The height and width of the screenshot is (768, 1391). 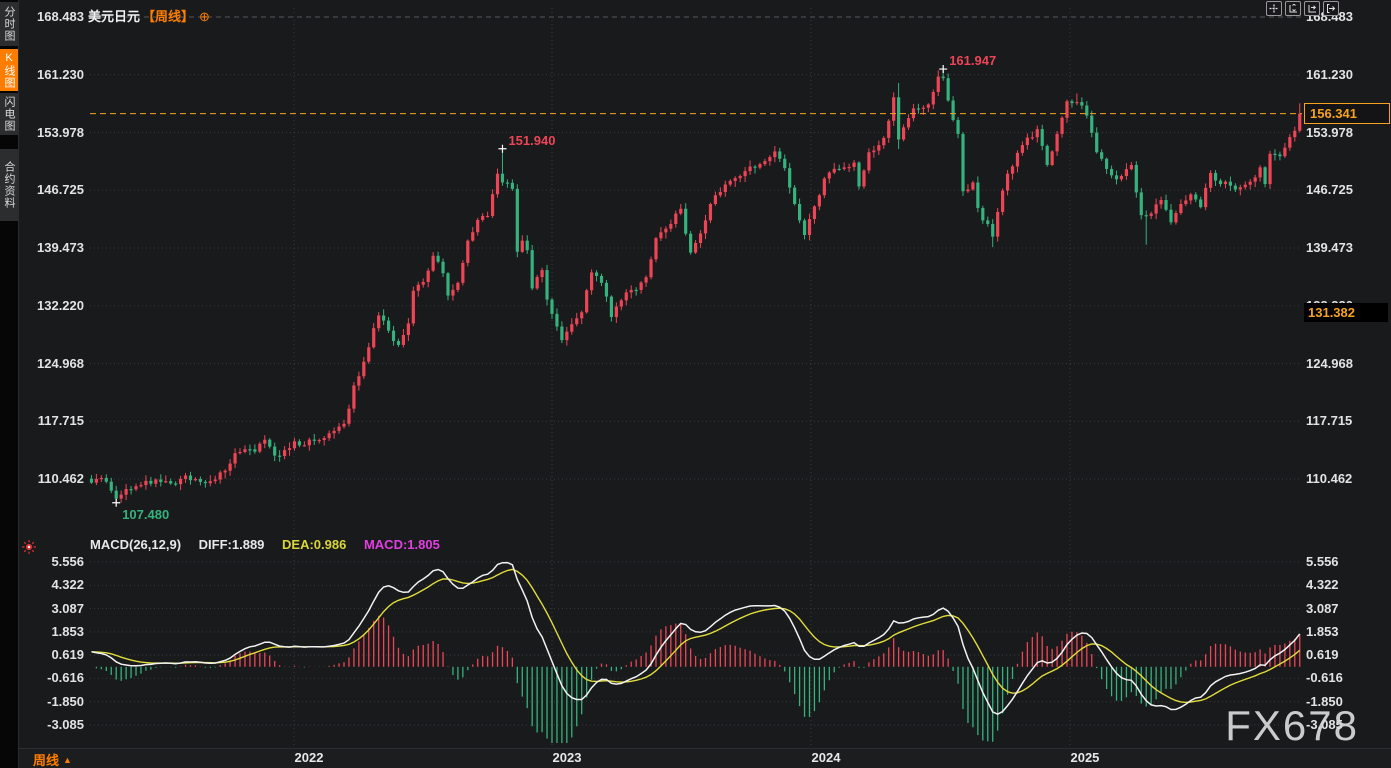 What do you see at coordinates (1346, 313) in the screenshot?
I see `secondary-price-tag: 131.382` at bounding box center [1346, 313].